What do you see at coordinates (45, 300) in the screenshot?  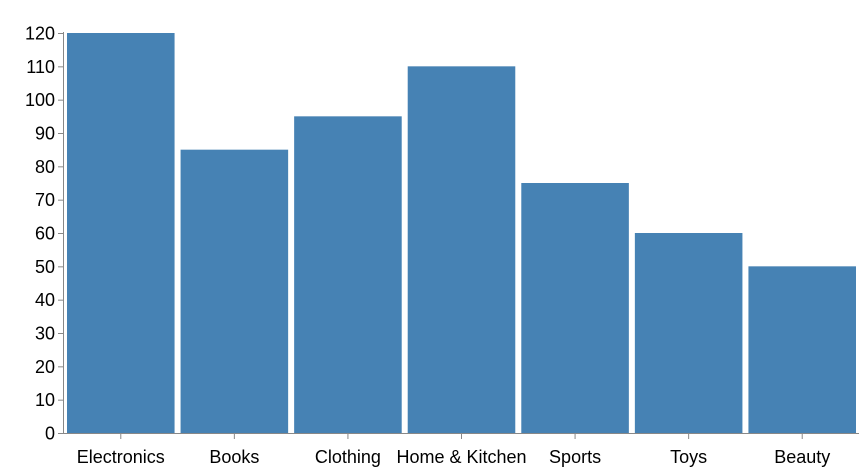 I see `y-tick-label: 40` at bounding box center [45, 300].